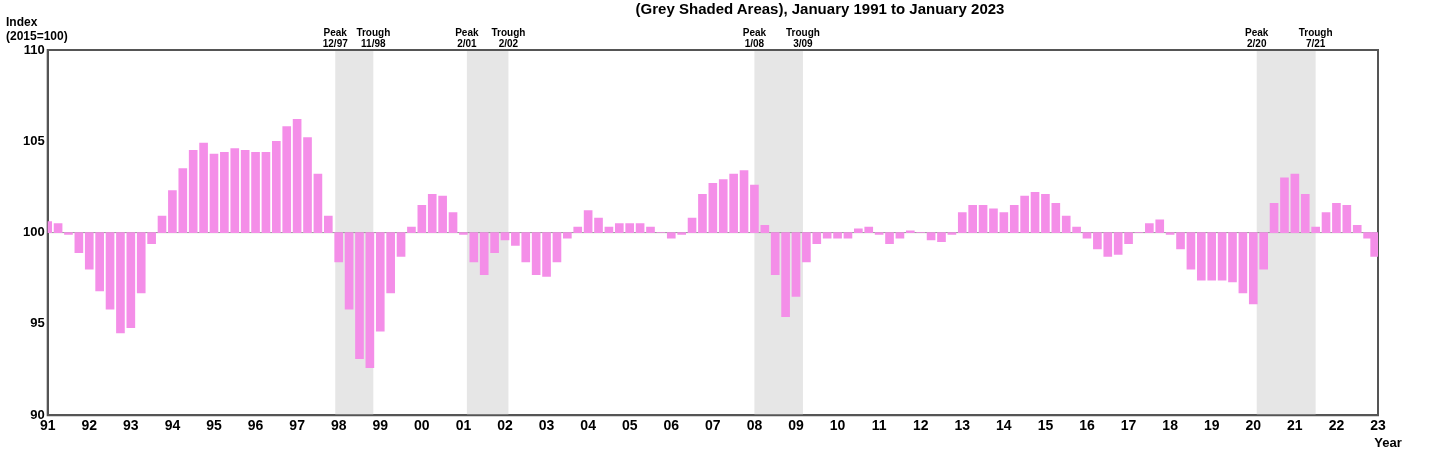  I want to click on x-tick-label: 13, so click(962, 425).